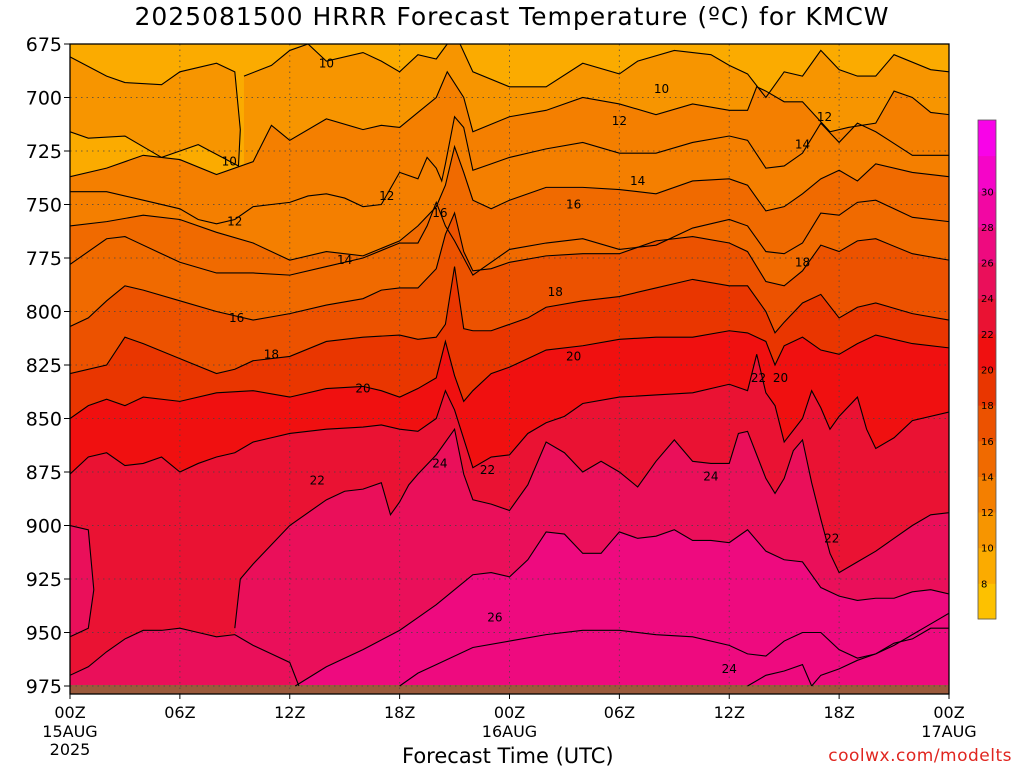  What do you see at coordinates (987, 192) in the screenshot?
I see `colorbar-label-30: 30` at bounding box center [987, 192].